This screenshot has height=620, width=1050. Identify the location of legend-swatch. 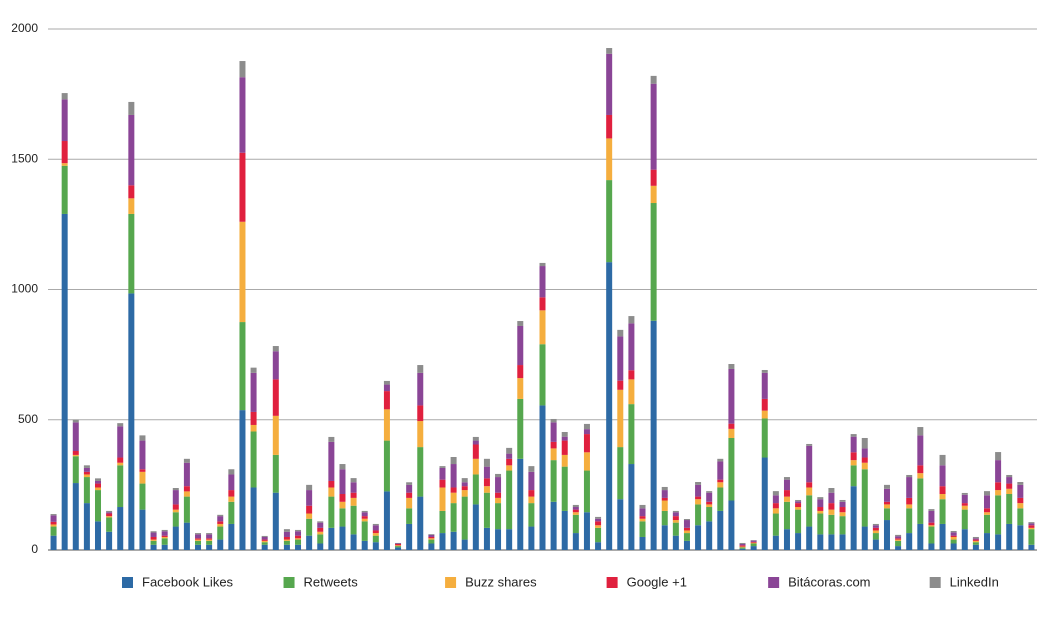
(289, 582).